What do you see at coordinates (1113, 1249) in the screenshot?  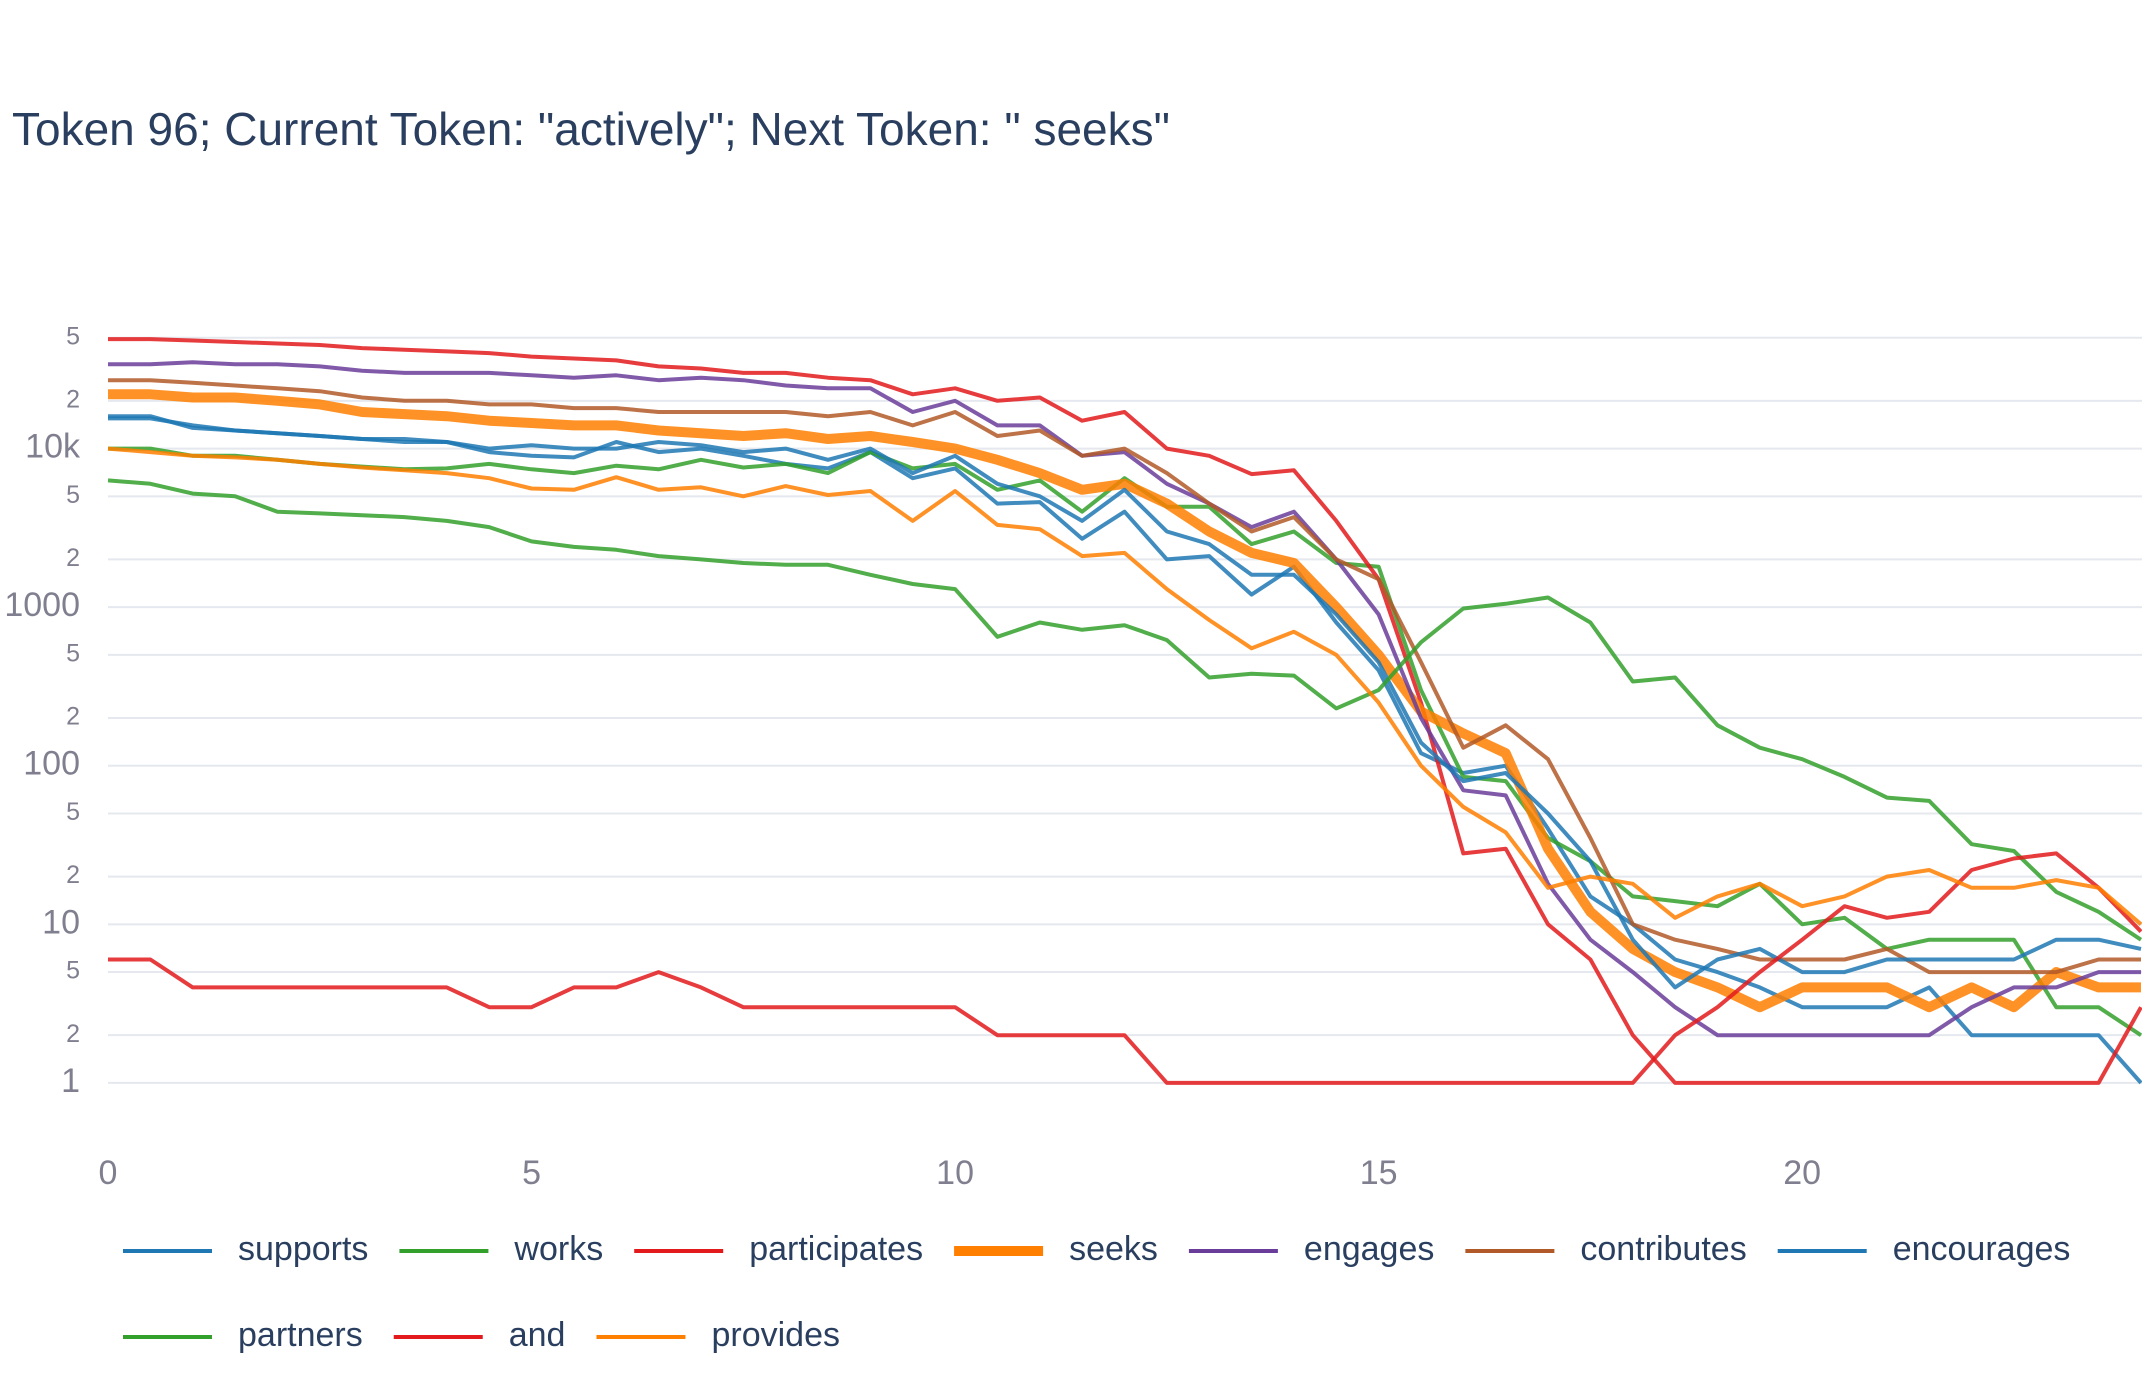 I see `legend-label: seeks` at bounding box center [1113, 1249].